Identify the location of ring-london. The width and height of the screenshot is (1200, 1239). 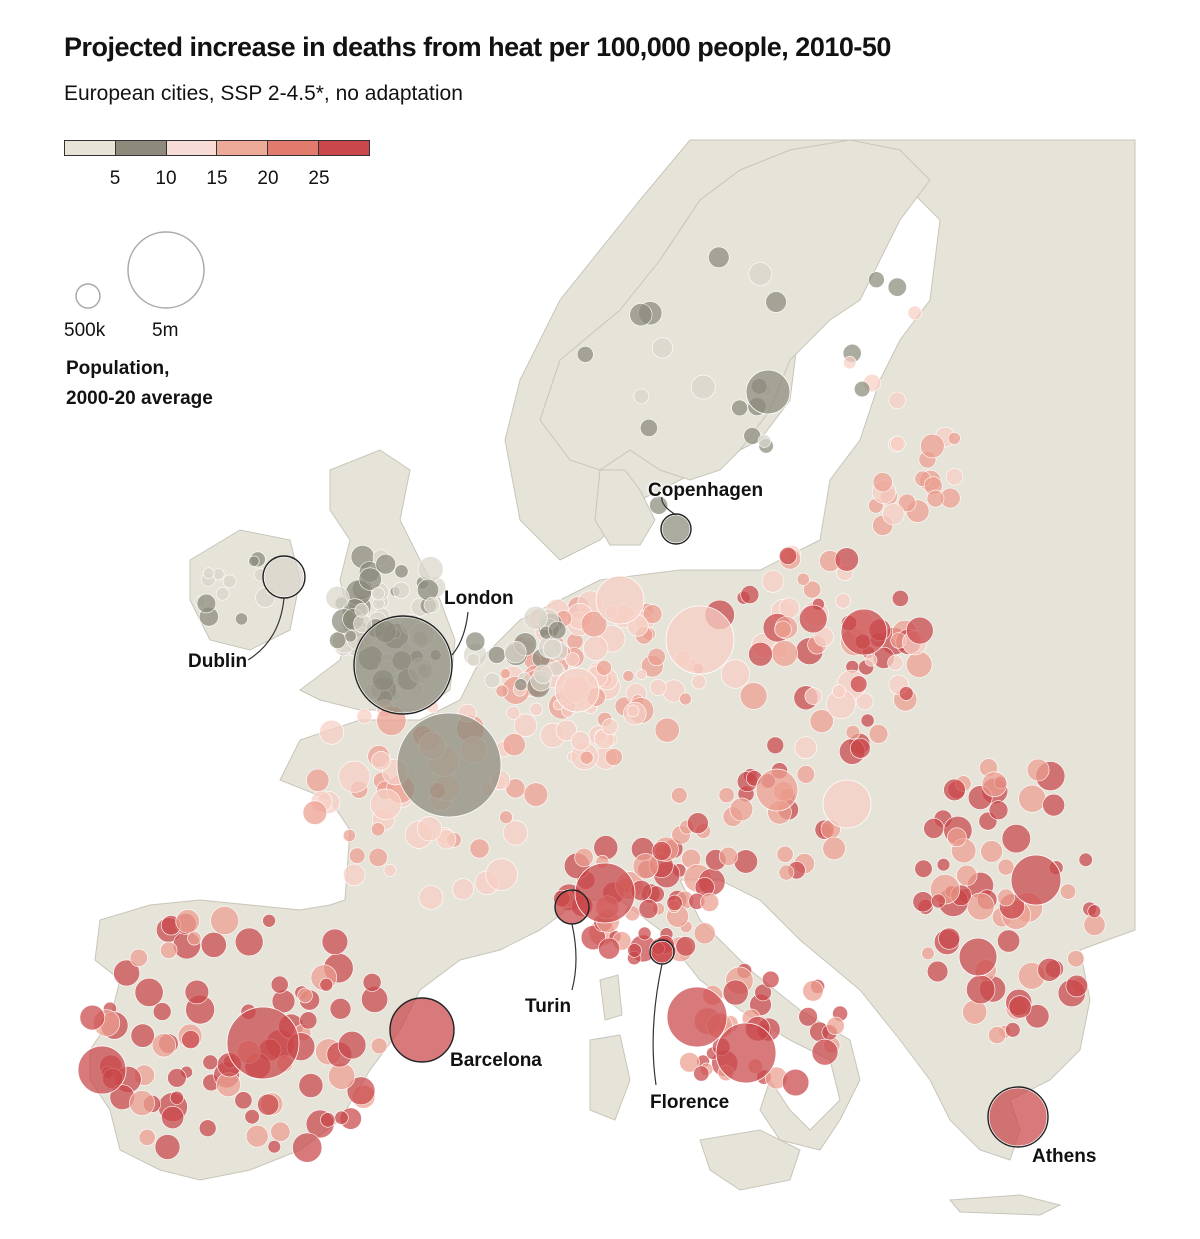
(403, 665).